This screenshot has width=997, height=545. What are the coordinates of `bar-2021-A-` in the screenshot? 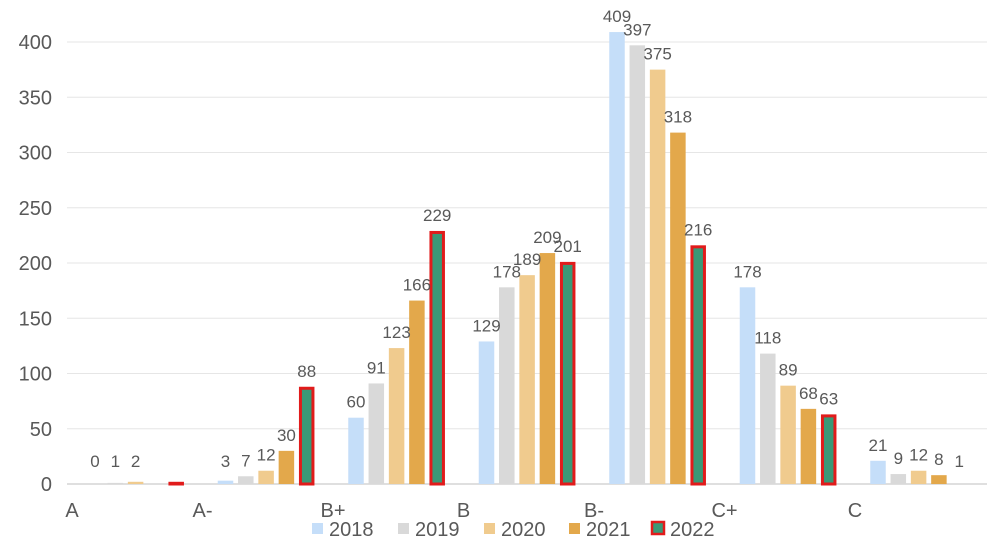 It's located at (286, 467).